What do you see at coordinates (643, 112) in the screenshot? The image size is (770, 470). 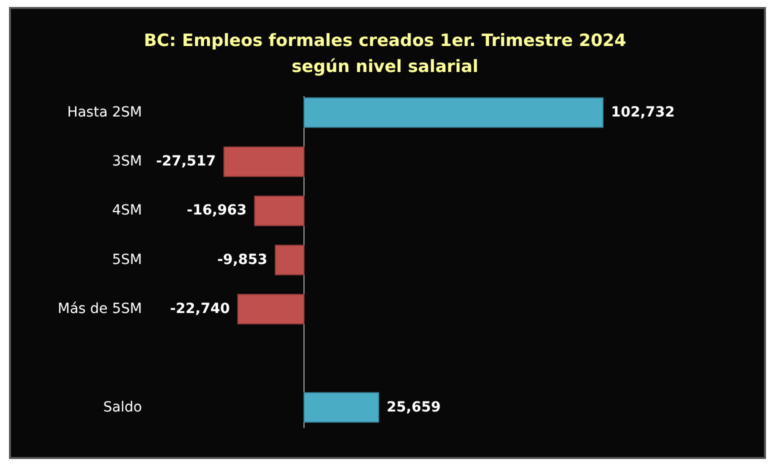 I see `data-label: 102,732` at bounding box center [643, 112].